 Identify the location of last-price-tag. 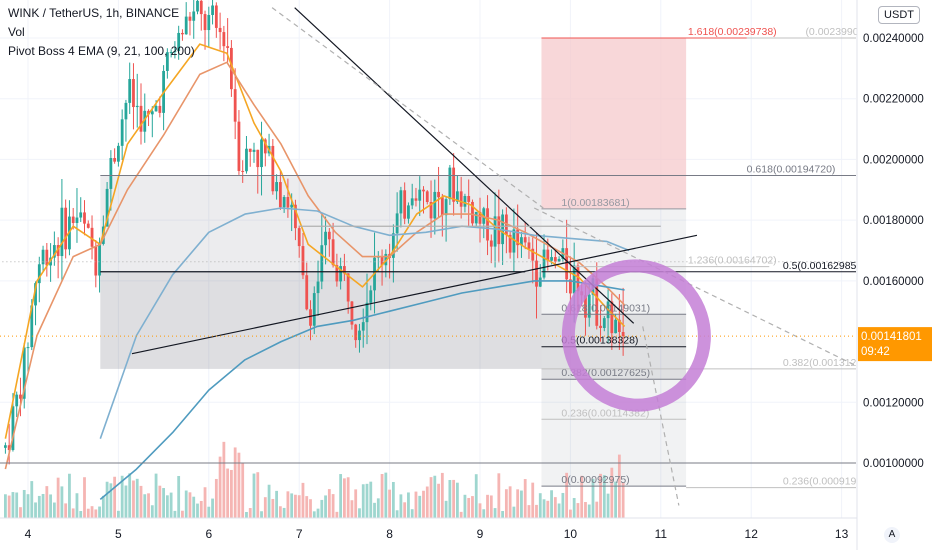
(895, 344).